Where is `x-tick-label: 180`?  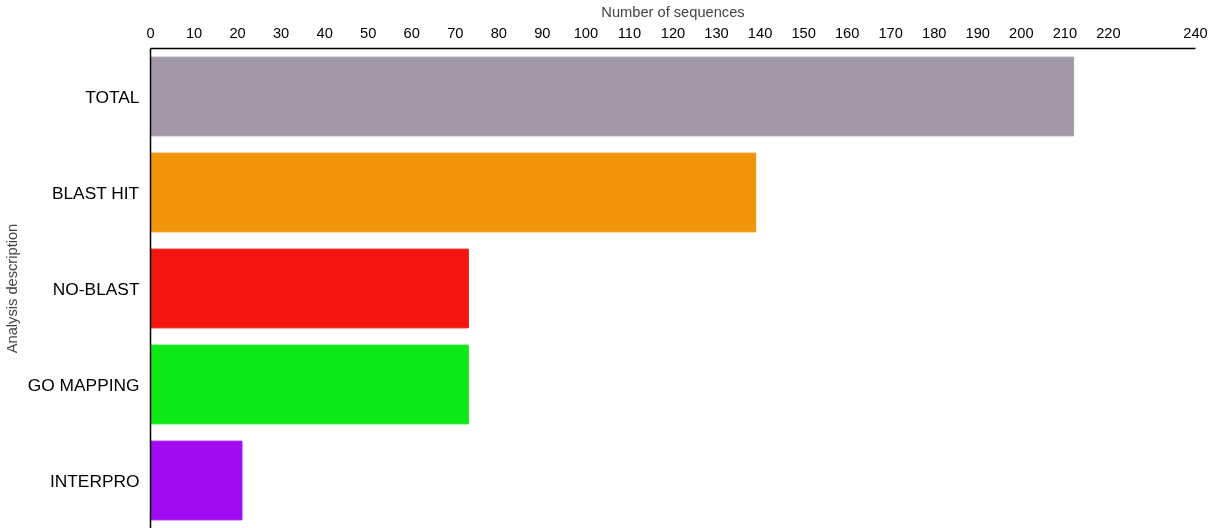 x-tick-label: 180 is located at coordinates (934, 32).